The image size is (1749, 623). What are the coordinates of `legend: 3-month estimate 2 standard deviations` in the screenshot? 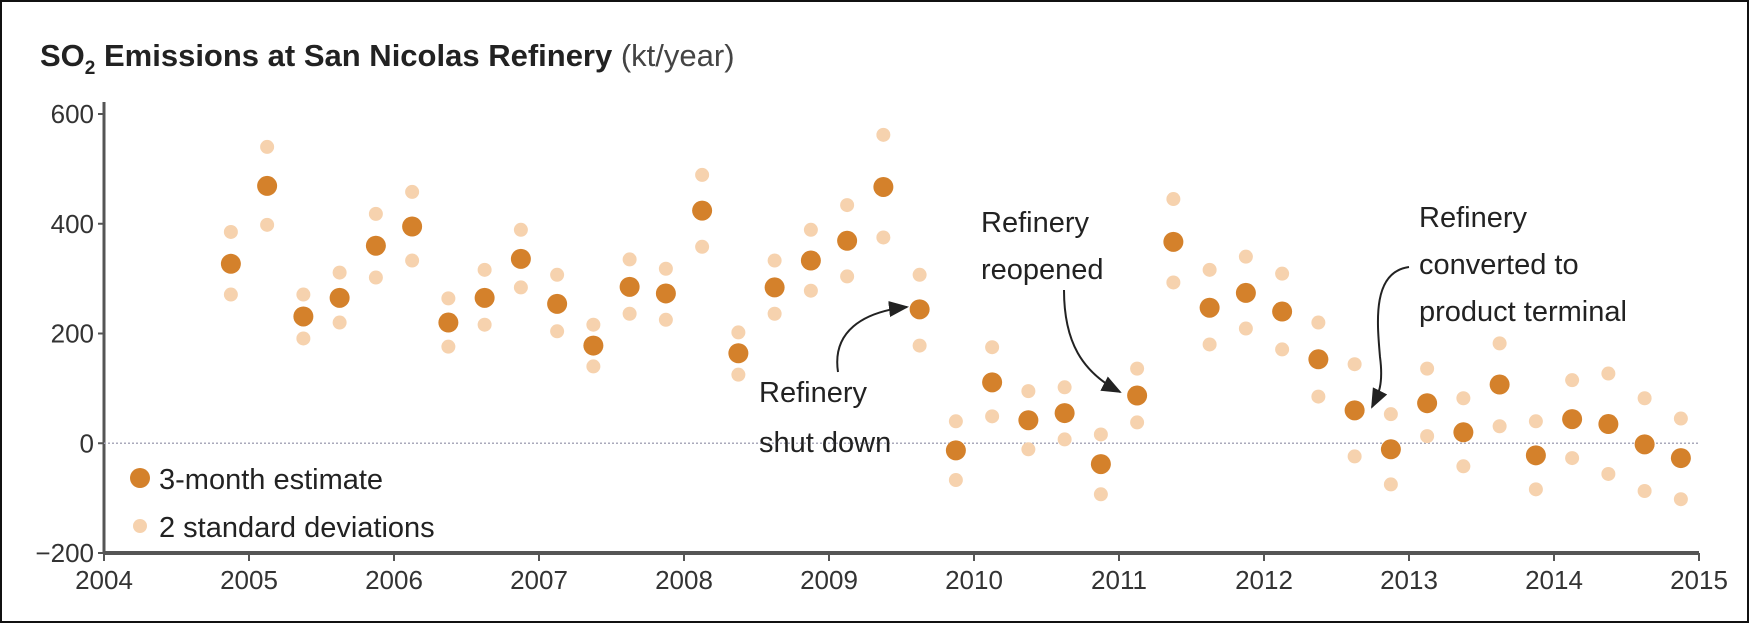 It's located at (282, 504).